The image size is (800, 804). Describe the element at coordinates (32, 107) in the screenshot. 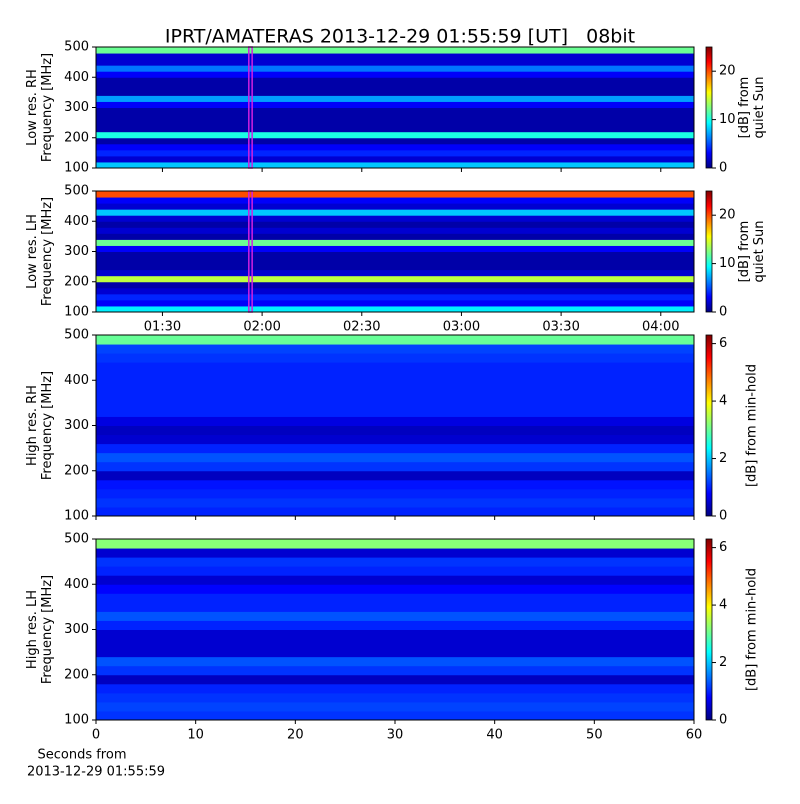

I see `y-axis-label: Low res. RH` at that location.